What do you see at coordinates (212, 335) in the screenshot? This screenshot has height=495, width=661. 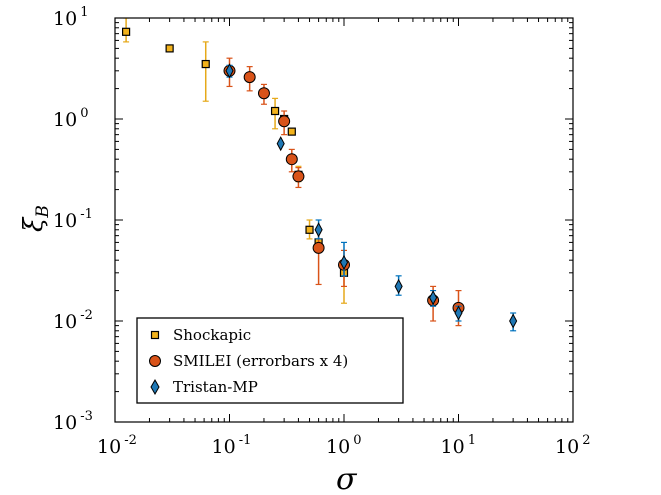 I see `legend-entry-label: Shockapic` at bounding box center [212, 335].